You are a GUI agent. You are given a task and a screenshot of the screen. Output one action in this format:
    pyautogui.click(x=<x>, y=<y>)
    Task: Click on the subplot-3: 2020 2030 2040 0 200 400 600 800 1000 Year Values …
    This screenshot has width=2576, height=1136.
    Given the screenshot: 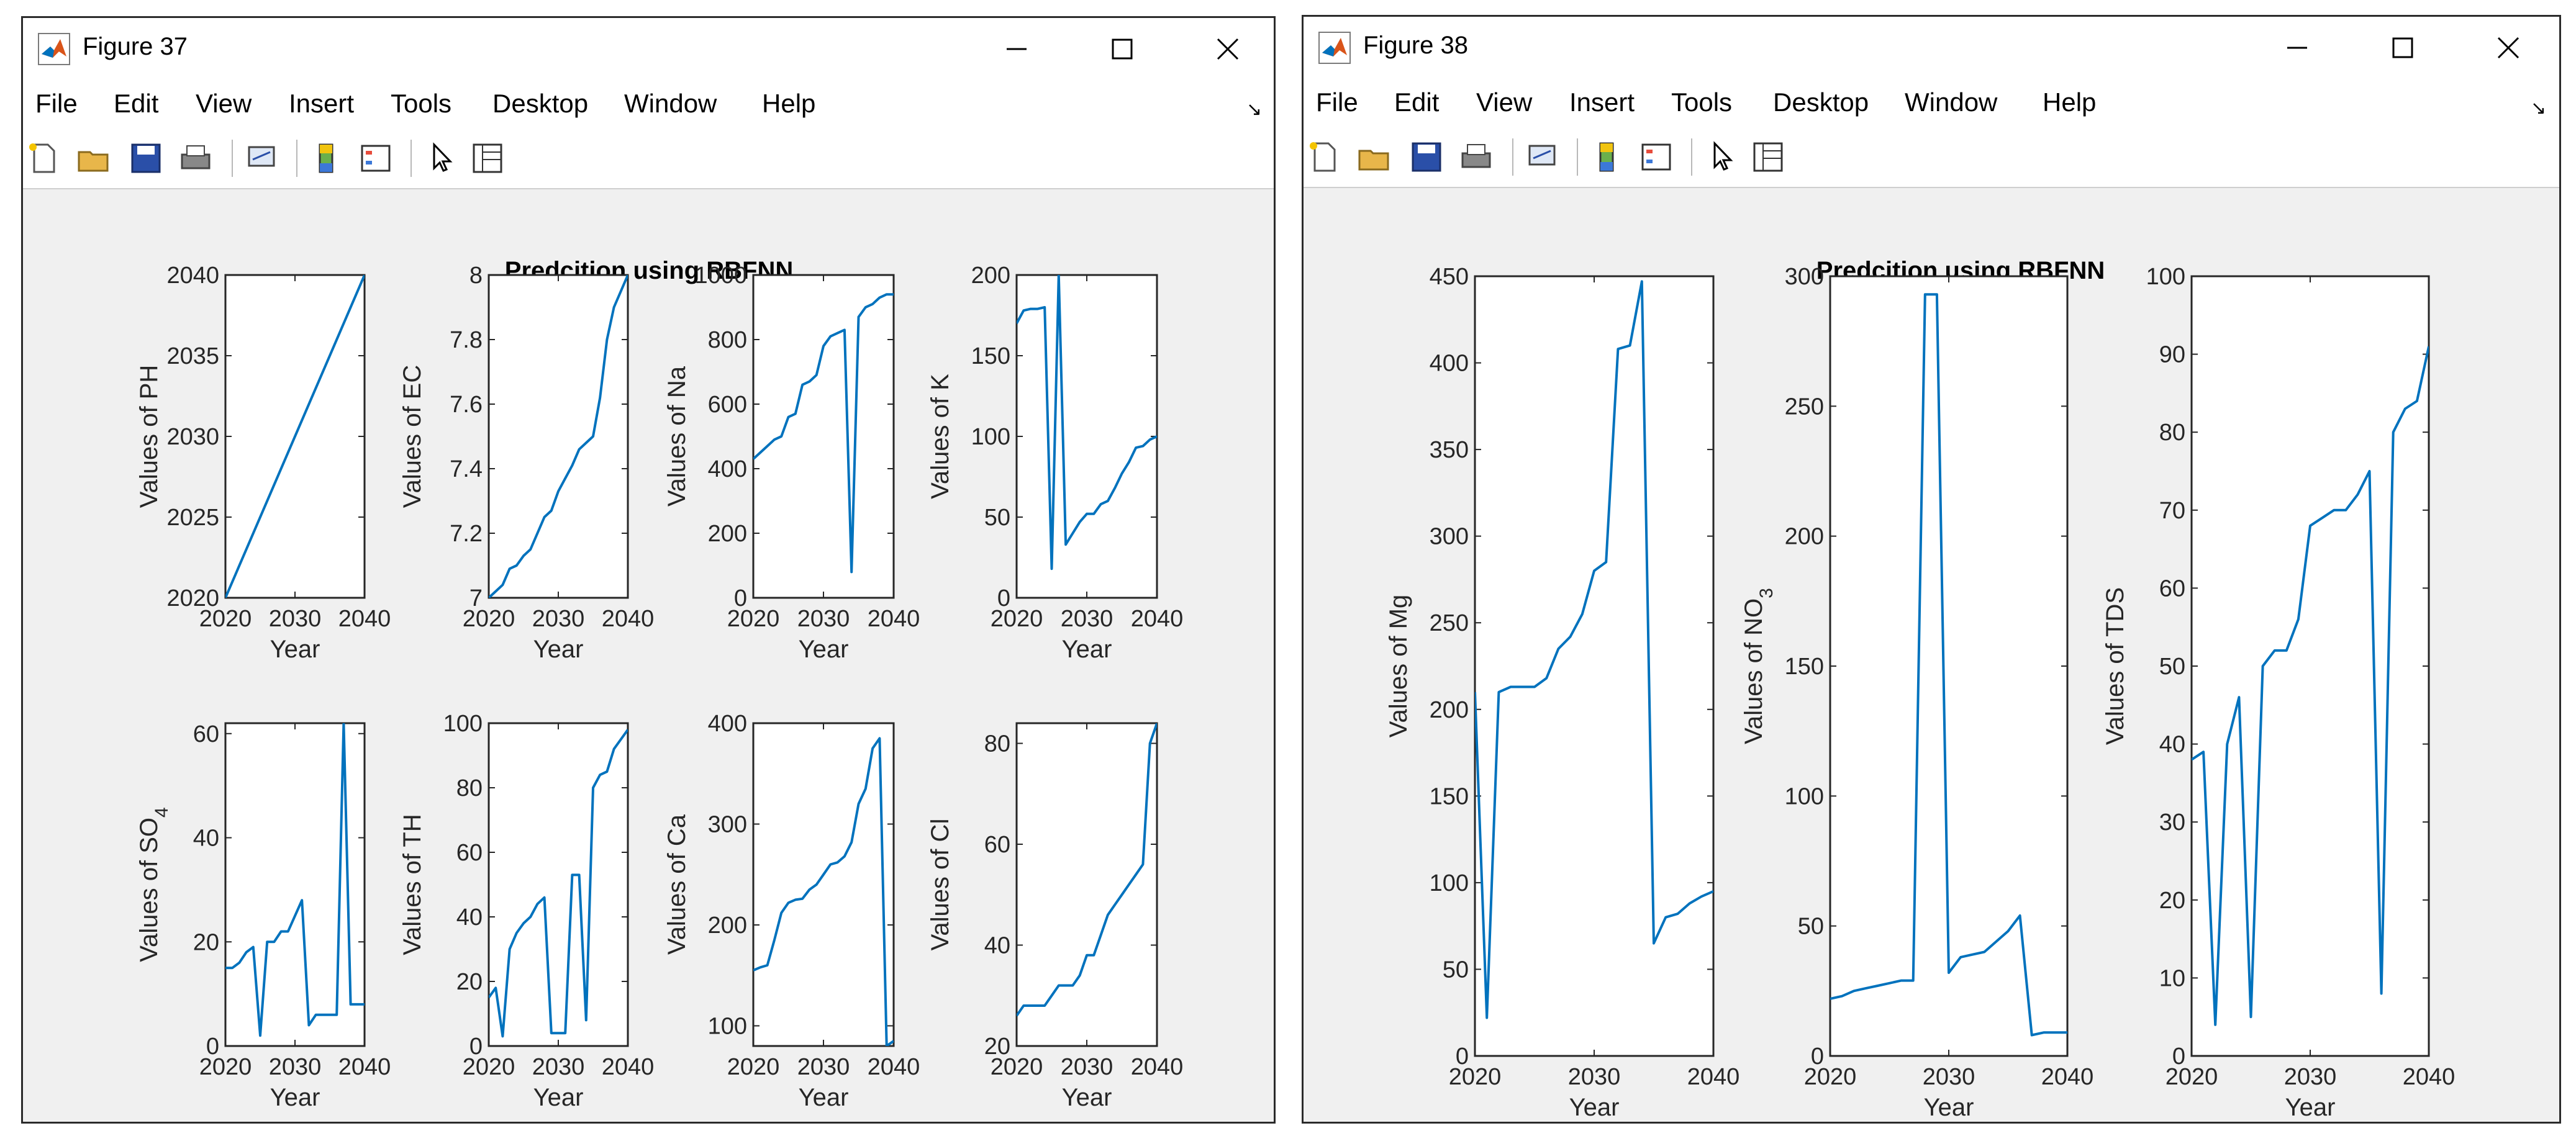 What is the action you would take?
    pyautogui.click(x=791, y=463)
    